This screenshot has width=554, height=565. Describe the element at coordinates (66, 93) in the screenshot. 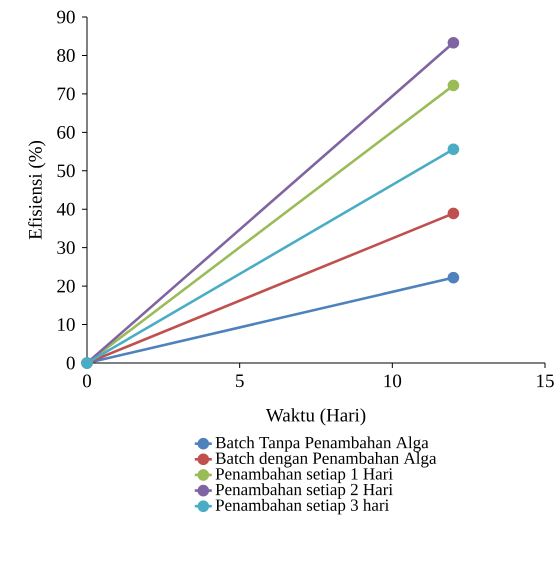

I see `y-tick-label: 70` at that location.